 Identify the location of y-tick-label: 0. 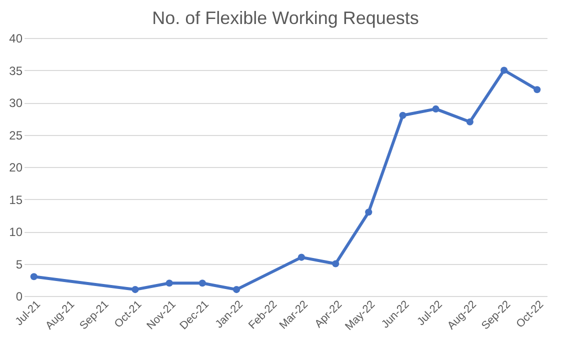
(19, 297).